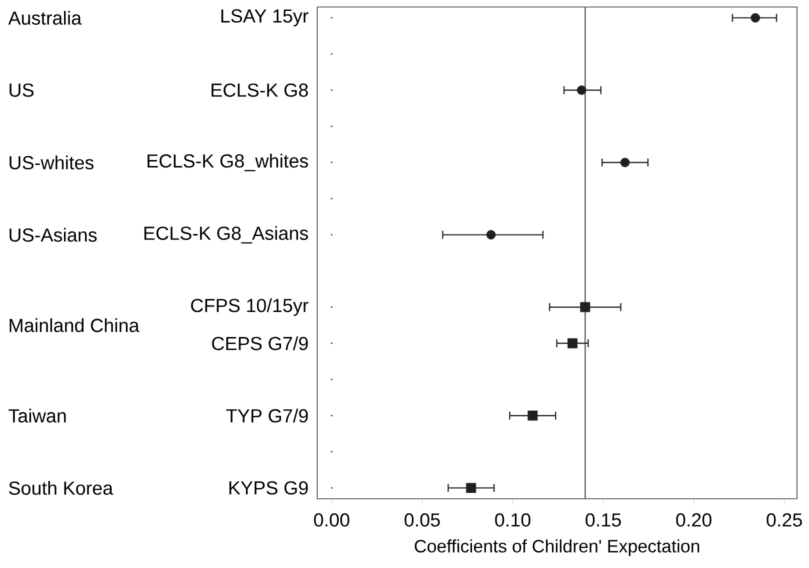  I want to click on y-tick-label: ECLS-K G8_whites, so click(228, 163).